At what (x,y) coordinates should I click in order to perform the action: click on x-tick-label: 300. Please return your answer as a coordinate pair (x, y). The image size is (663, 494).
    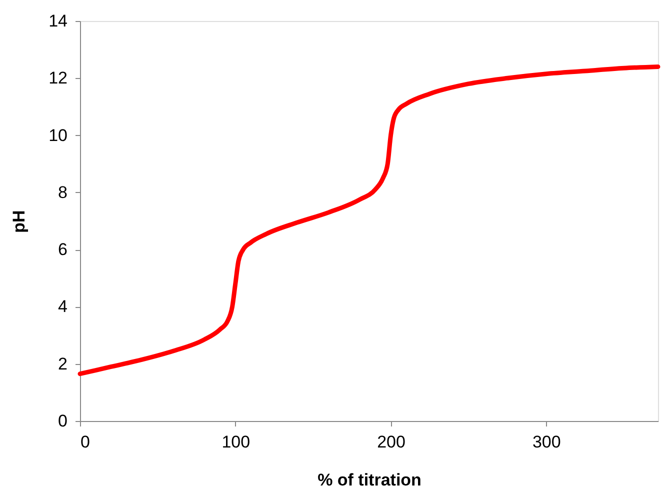
    Looking at the image, I should click on (546, 442).